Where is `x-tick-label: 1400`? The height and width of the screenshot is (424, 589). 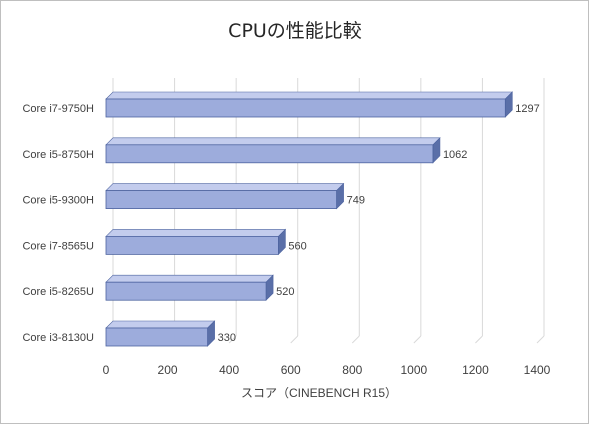 x-tick-label: 1400 is located at coordinates (537, 370).